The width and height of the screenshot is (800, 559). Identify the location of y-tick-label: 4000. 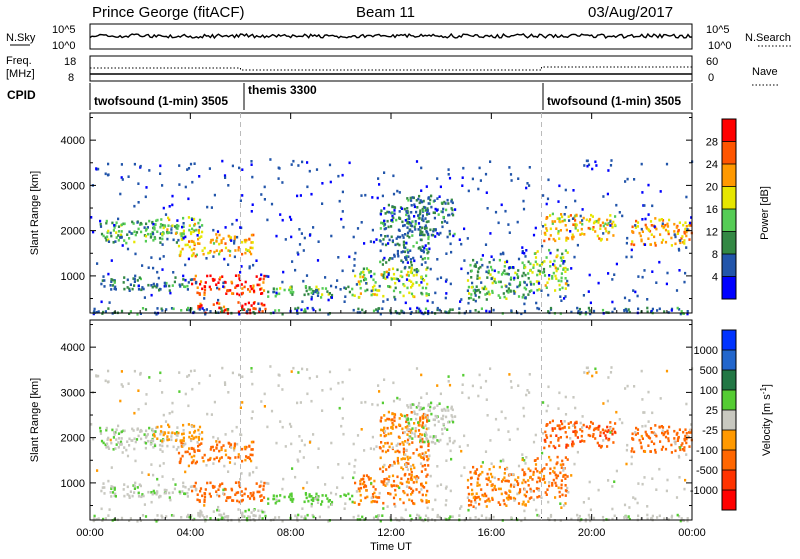
(73, 141).